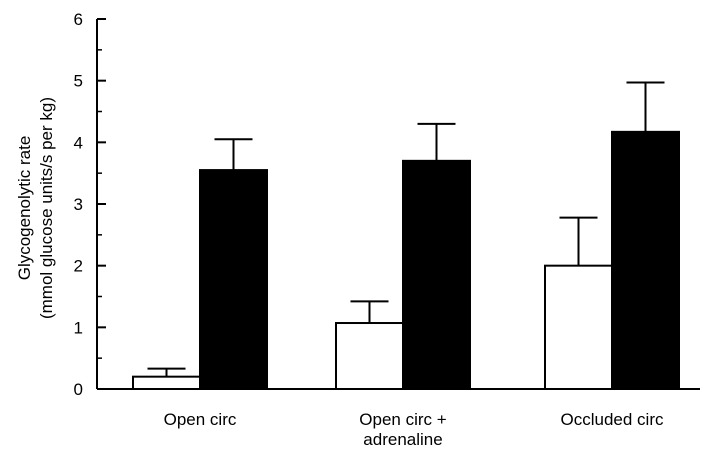  Describe the element at coordinates (78, 389) in the screenshot. I see `y-tick-label: 0` at that location.